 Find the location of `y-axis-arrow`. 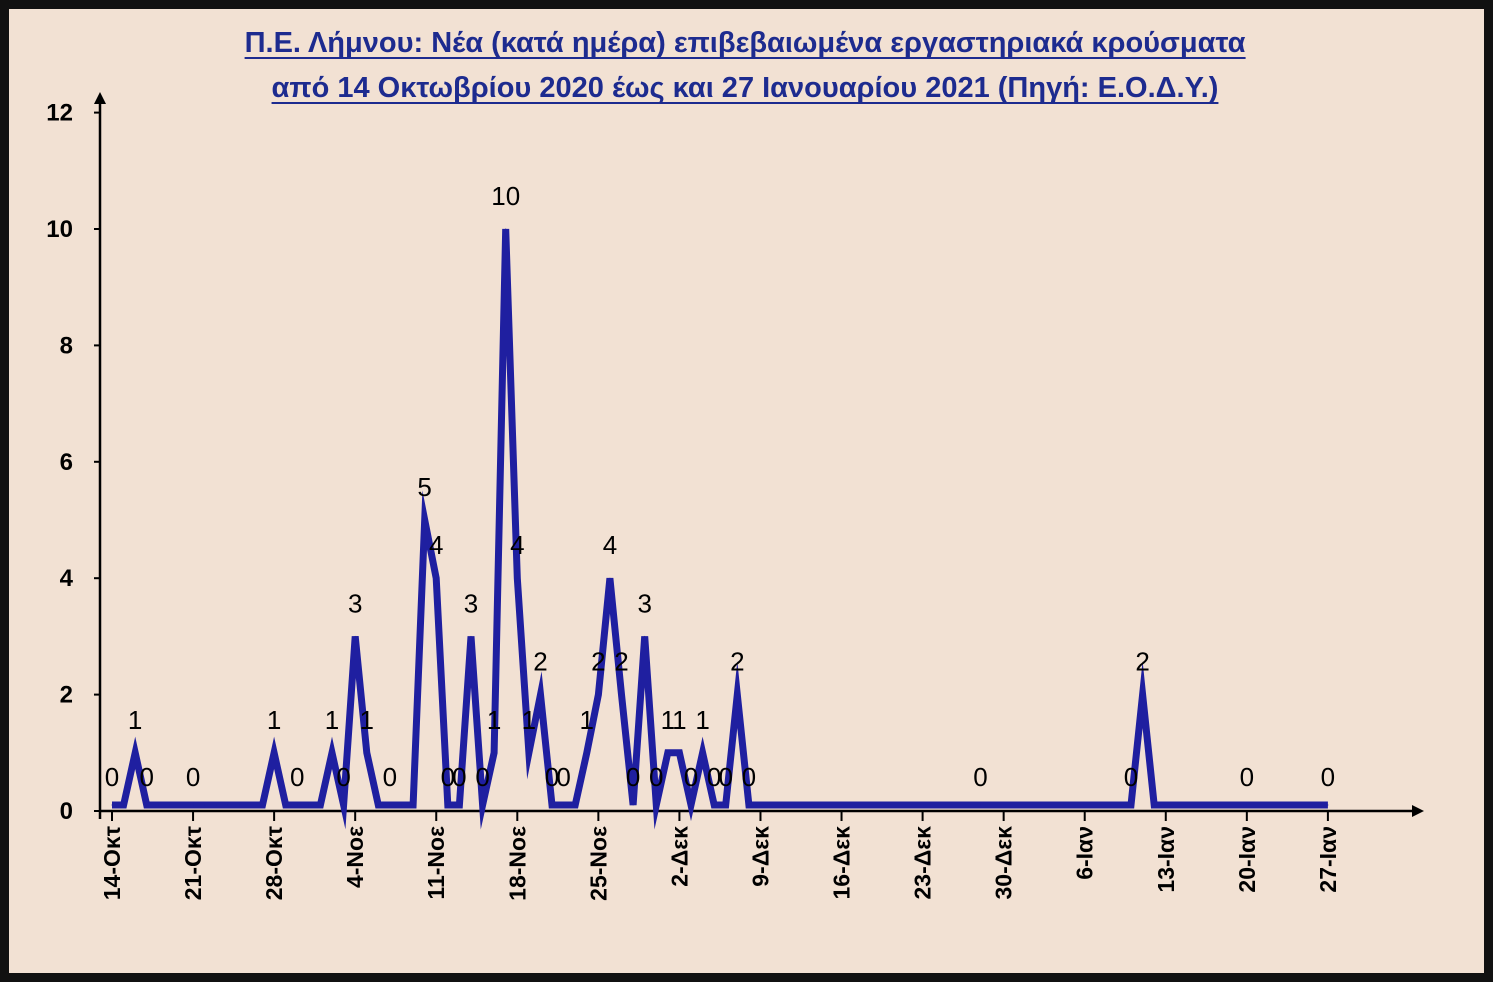

y-axis-arrow is located at coordinates (100, 98).